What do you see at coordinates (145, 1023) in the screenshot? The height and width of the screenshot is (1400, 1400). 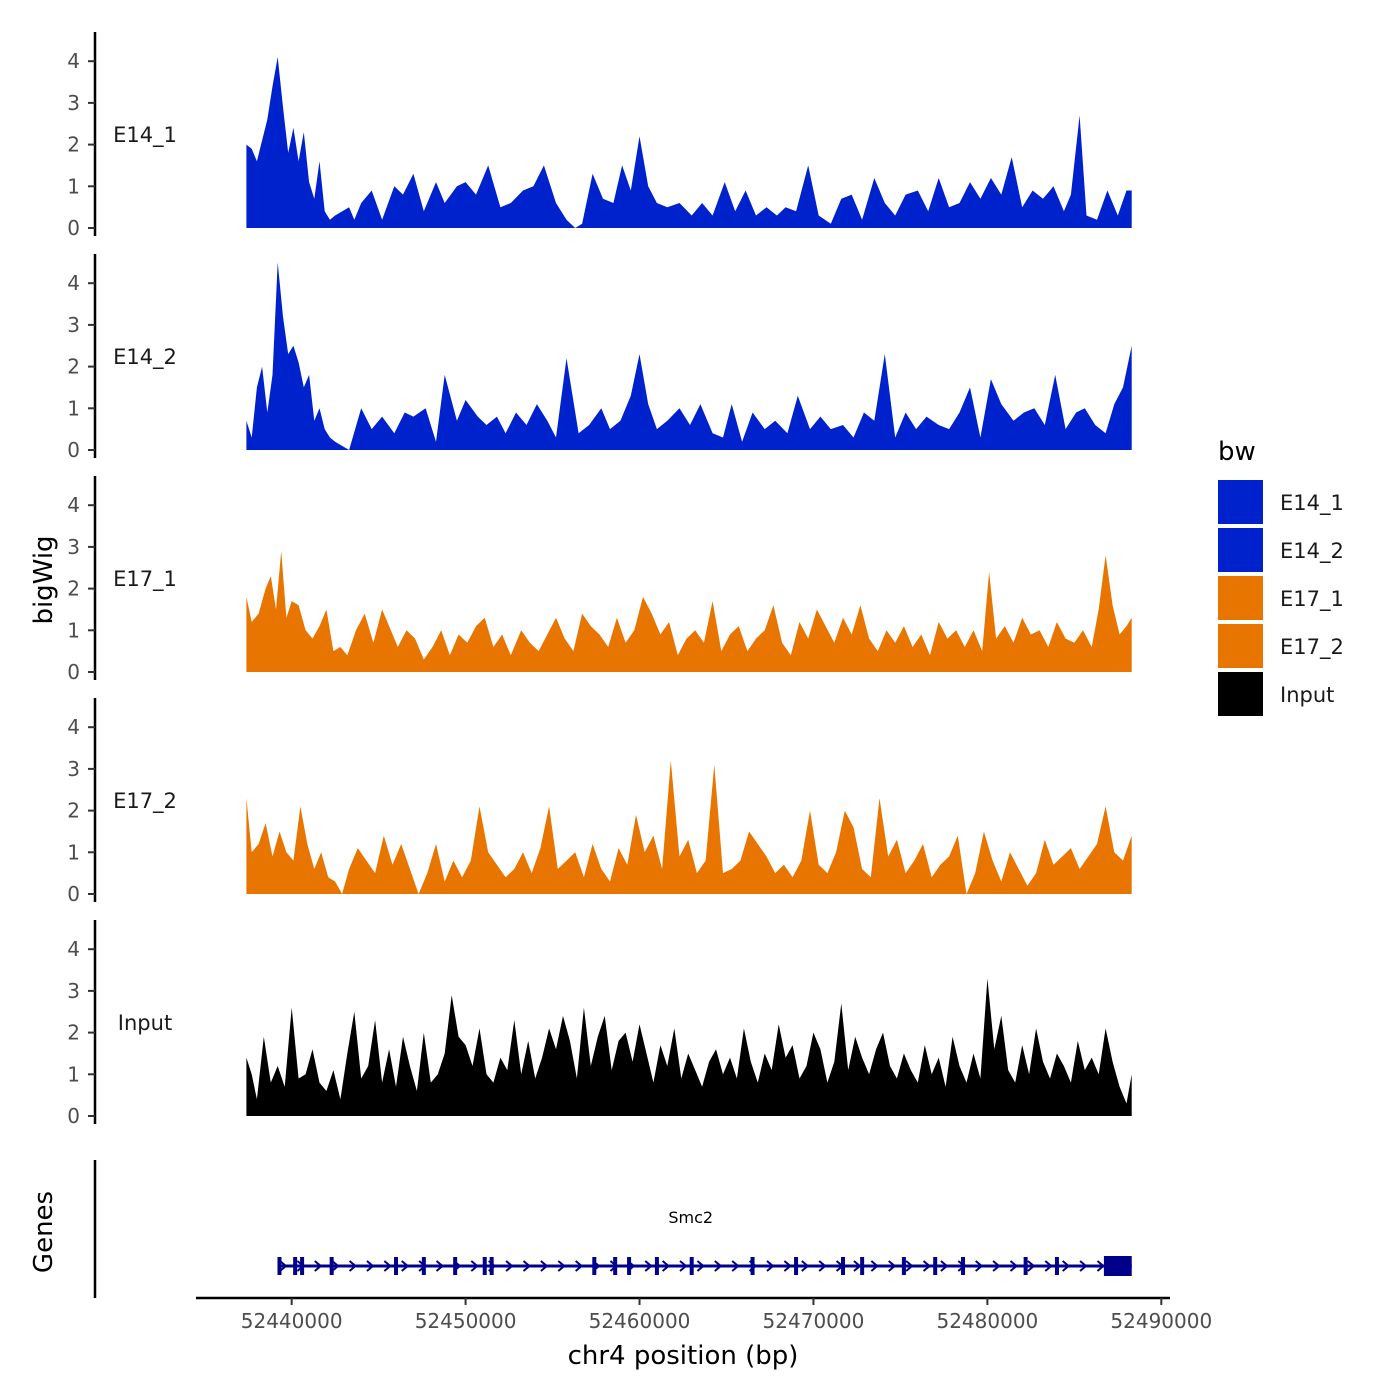 I see `track-label: Input` at bounding box center [145, 1023].